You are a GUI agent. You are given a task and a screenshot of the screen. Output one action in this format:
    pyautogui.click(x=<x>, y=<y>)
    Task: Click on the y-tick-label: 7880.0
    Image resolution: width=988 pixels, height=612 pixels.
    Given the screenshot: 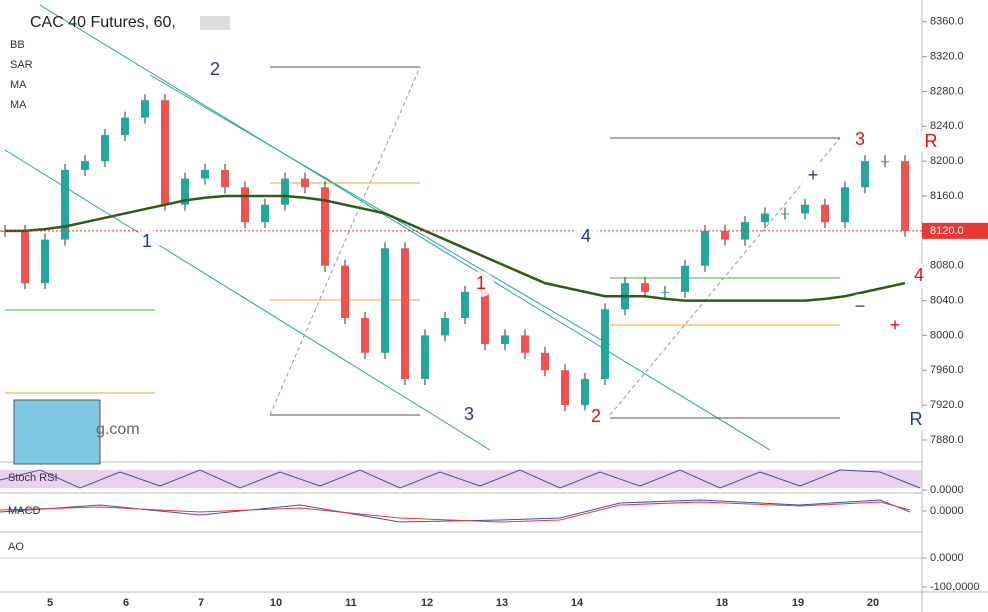 What is the action you would take?
    pyautogui.click(x=947, y=440)
    